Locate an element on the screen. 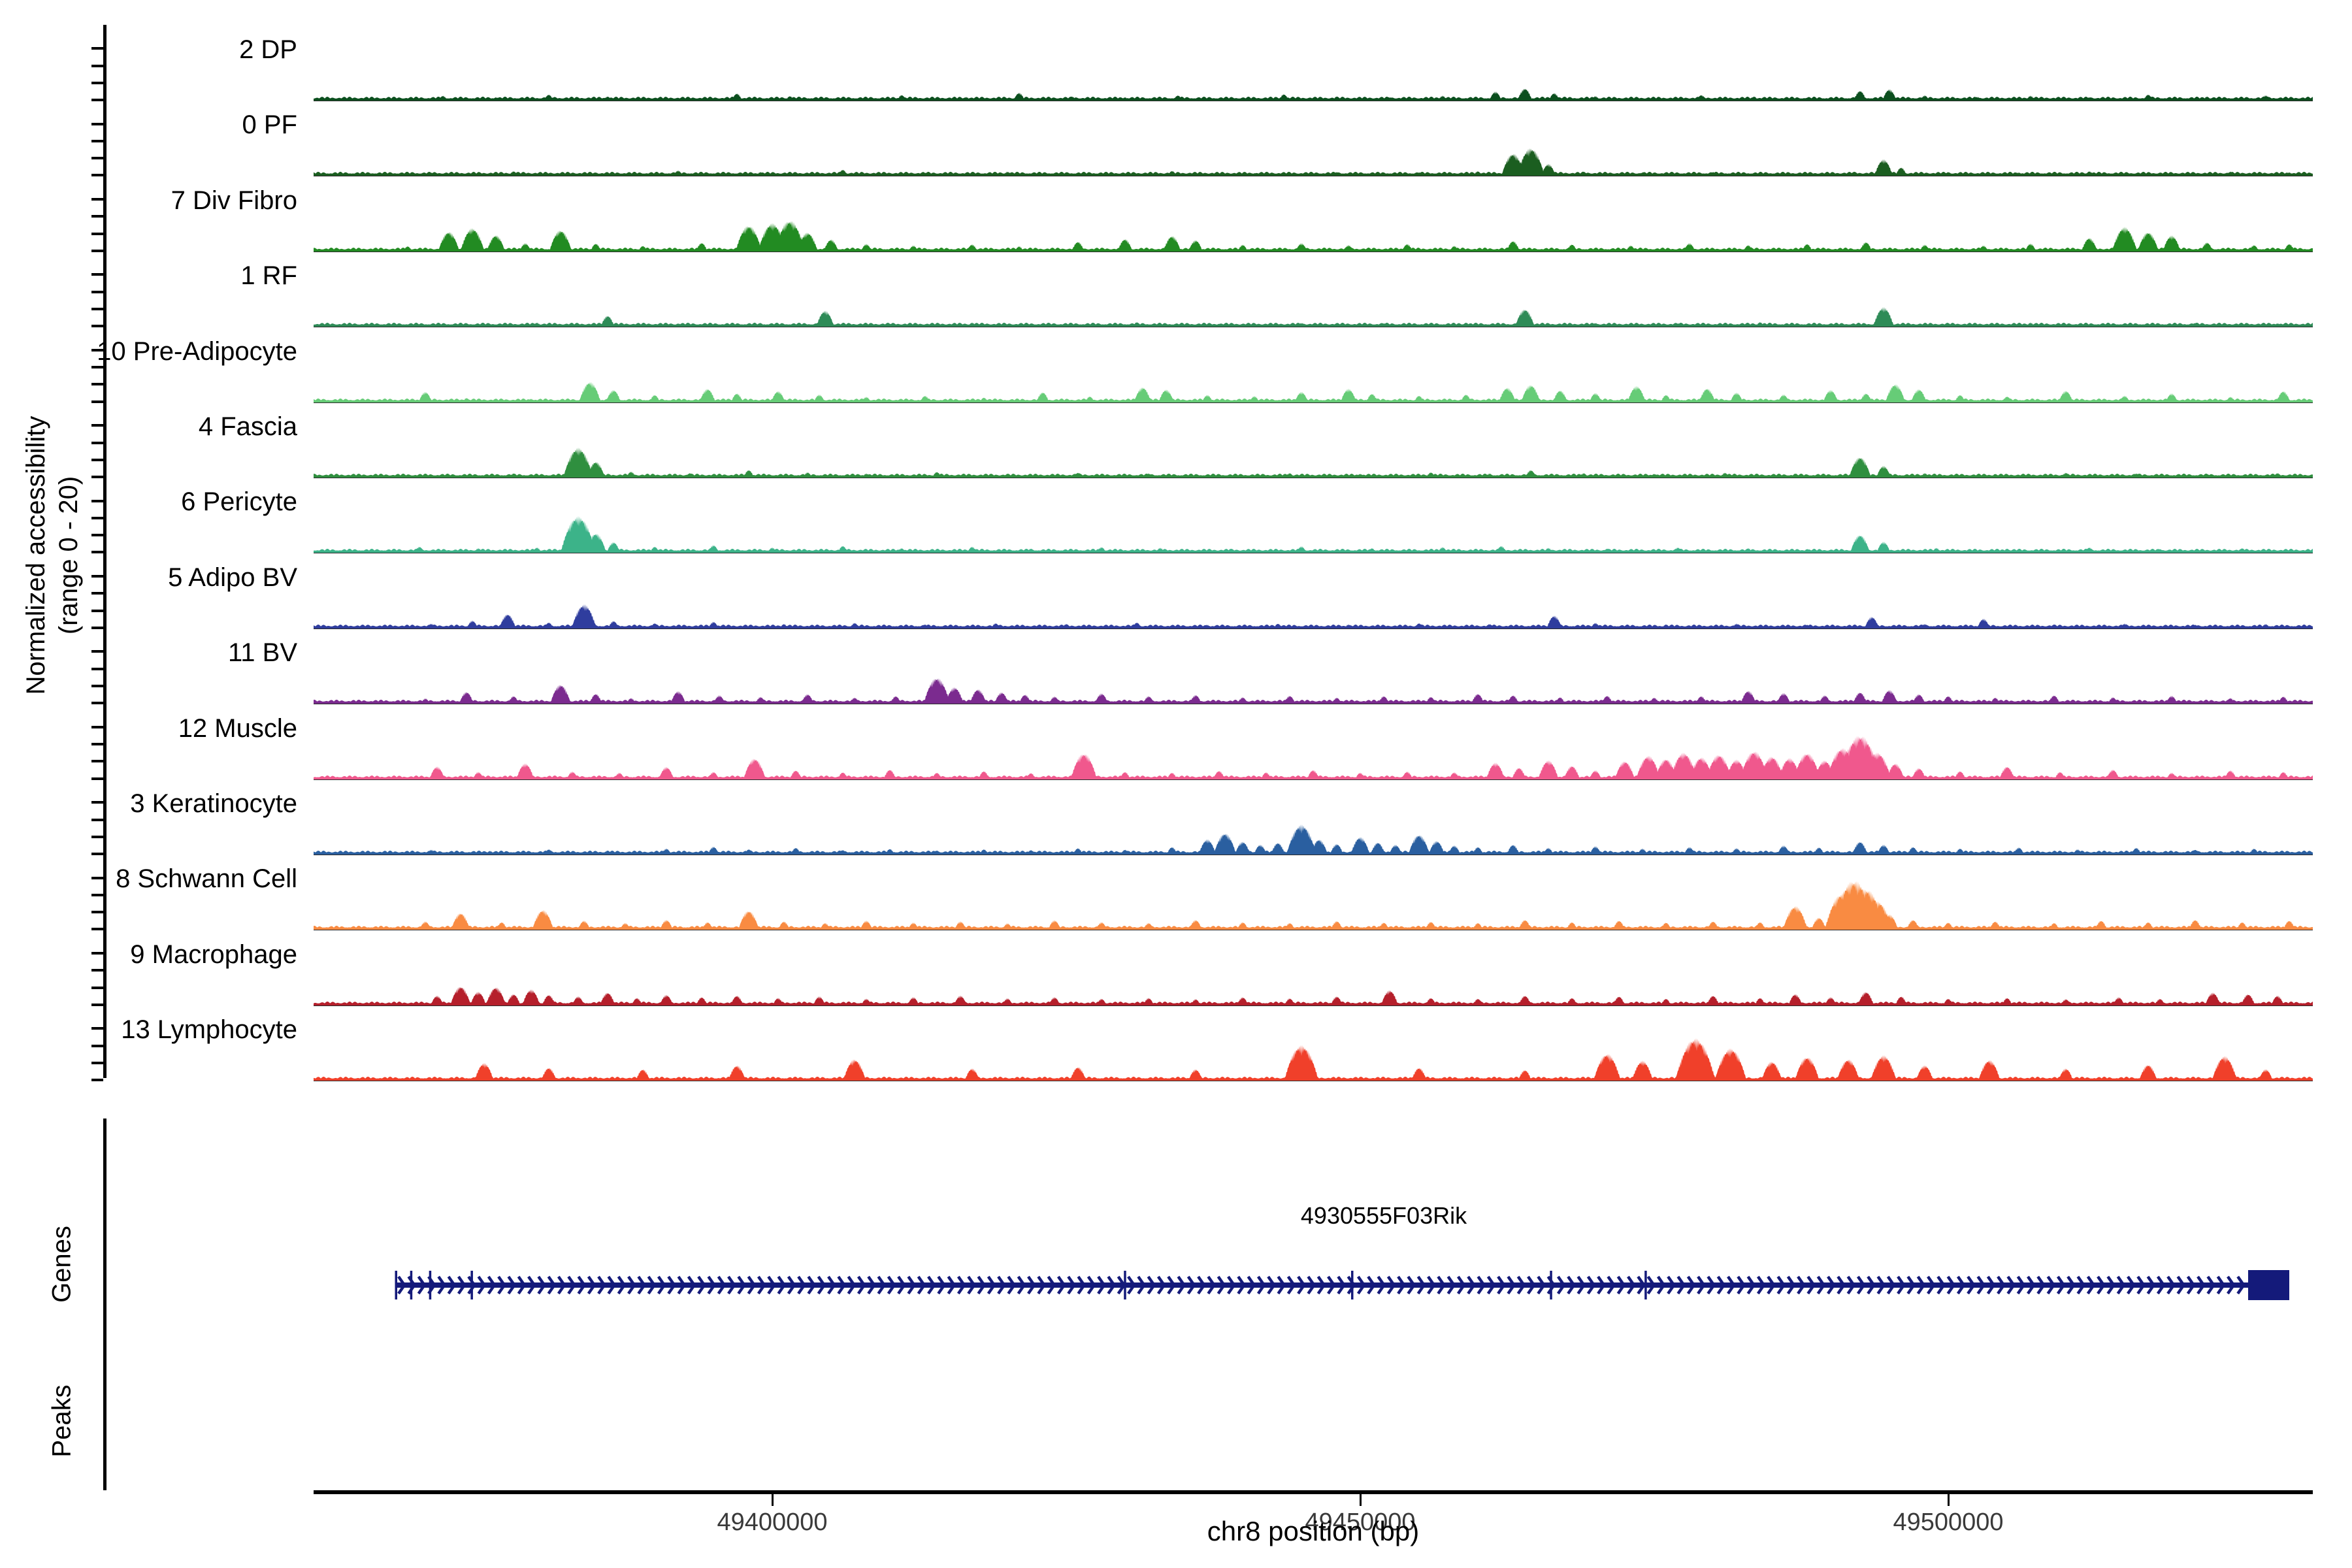 The height and width of the screenshot is (1568, 2352). track-signal-12-muscle is located at coordinates (1313, 757).